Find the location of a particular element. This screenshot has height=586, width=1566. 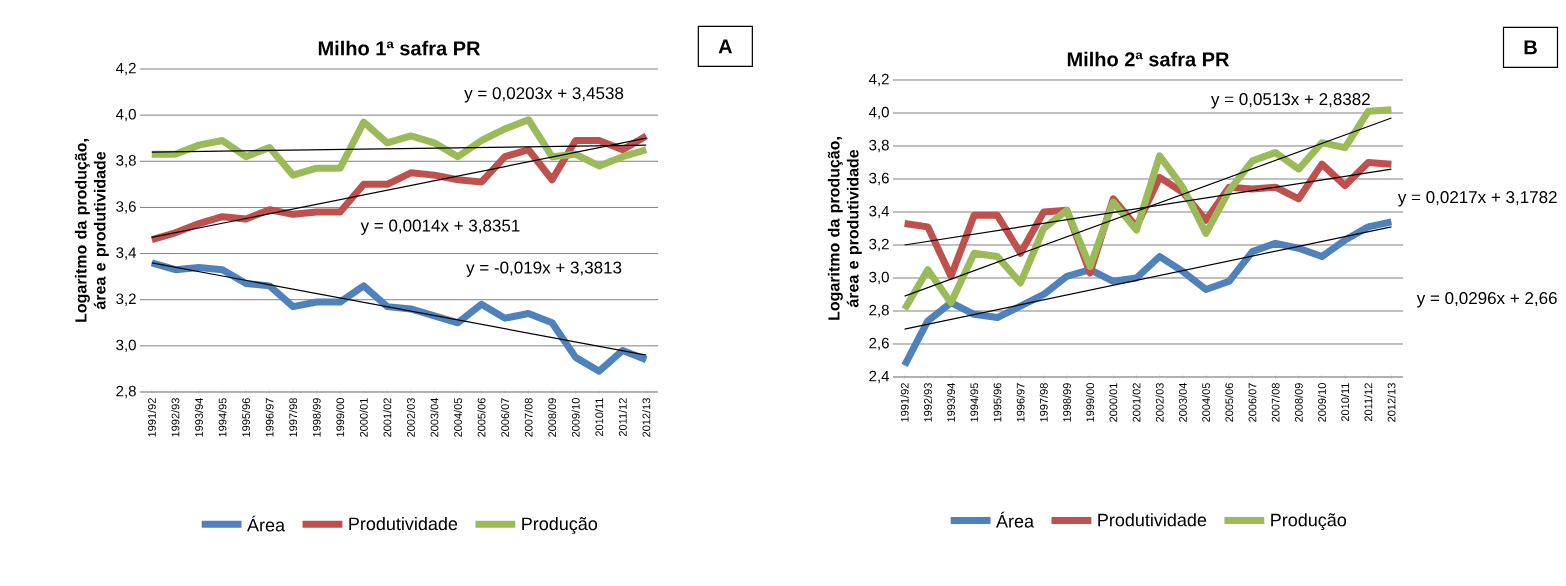

annotation: y = 0,0203x + 3,4538 is located at coordinates (544, 95).